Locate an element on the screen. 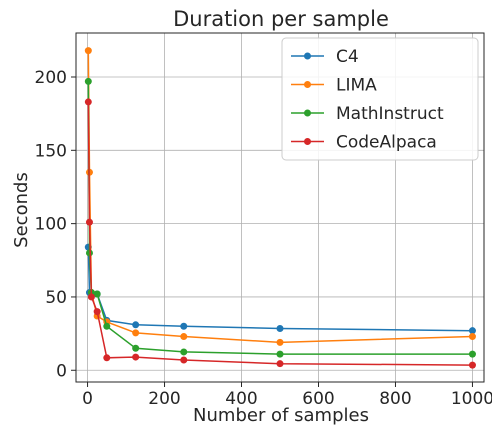  x-tick-label: 600 is located at coordinates (318, 399).